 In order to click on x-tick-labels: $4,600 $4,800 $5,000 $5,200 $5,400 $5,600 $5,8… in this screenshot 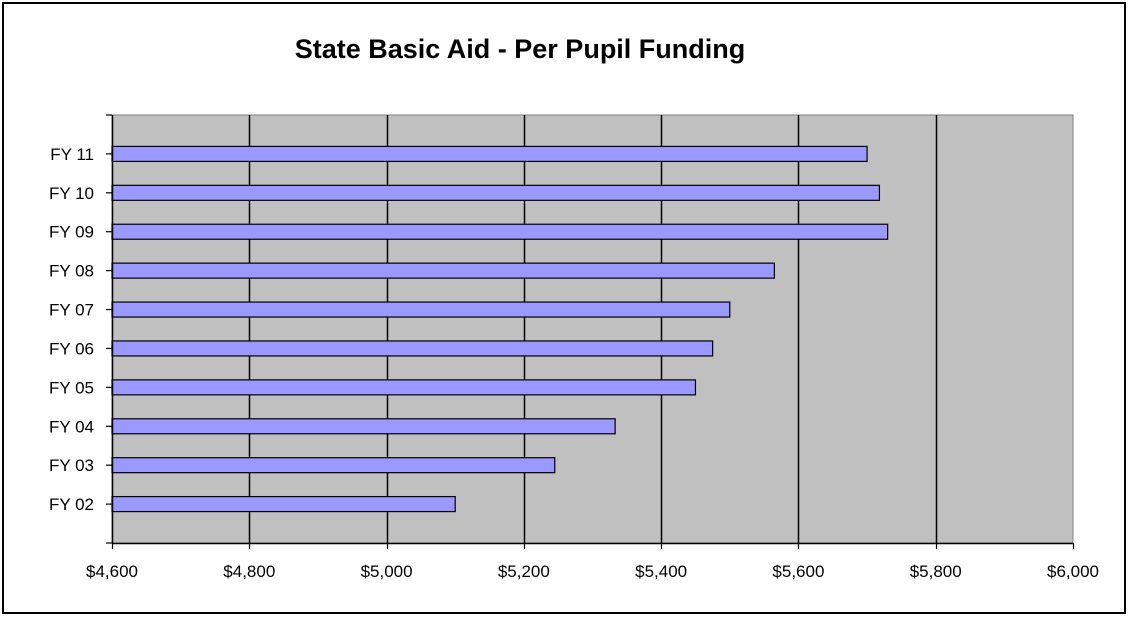, I will do `click(592, 571)`.